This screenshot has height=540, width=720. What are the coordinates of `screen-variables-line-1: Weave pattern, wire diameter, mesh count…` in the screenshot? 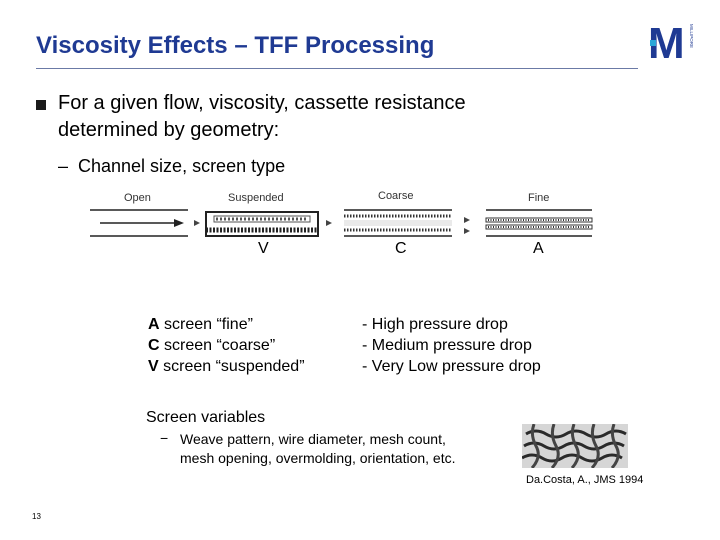 It's located at (313, 439).